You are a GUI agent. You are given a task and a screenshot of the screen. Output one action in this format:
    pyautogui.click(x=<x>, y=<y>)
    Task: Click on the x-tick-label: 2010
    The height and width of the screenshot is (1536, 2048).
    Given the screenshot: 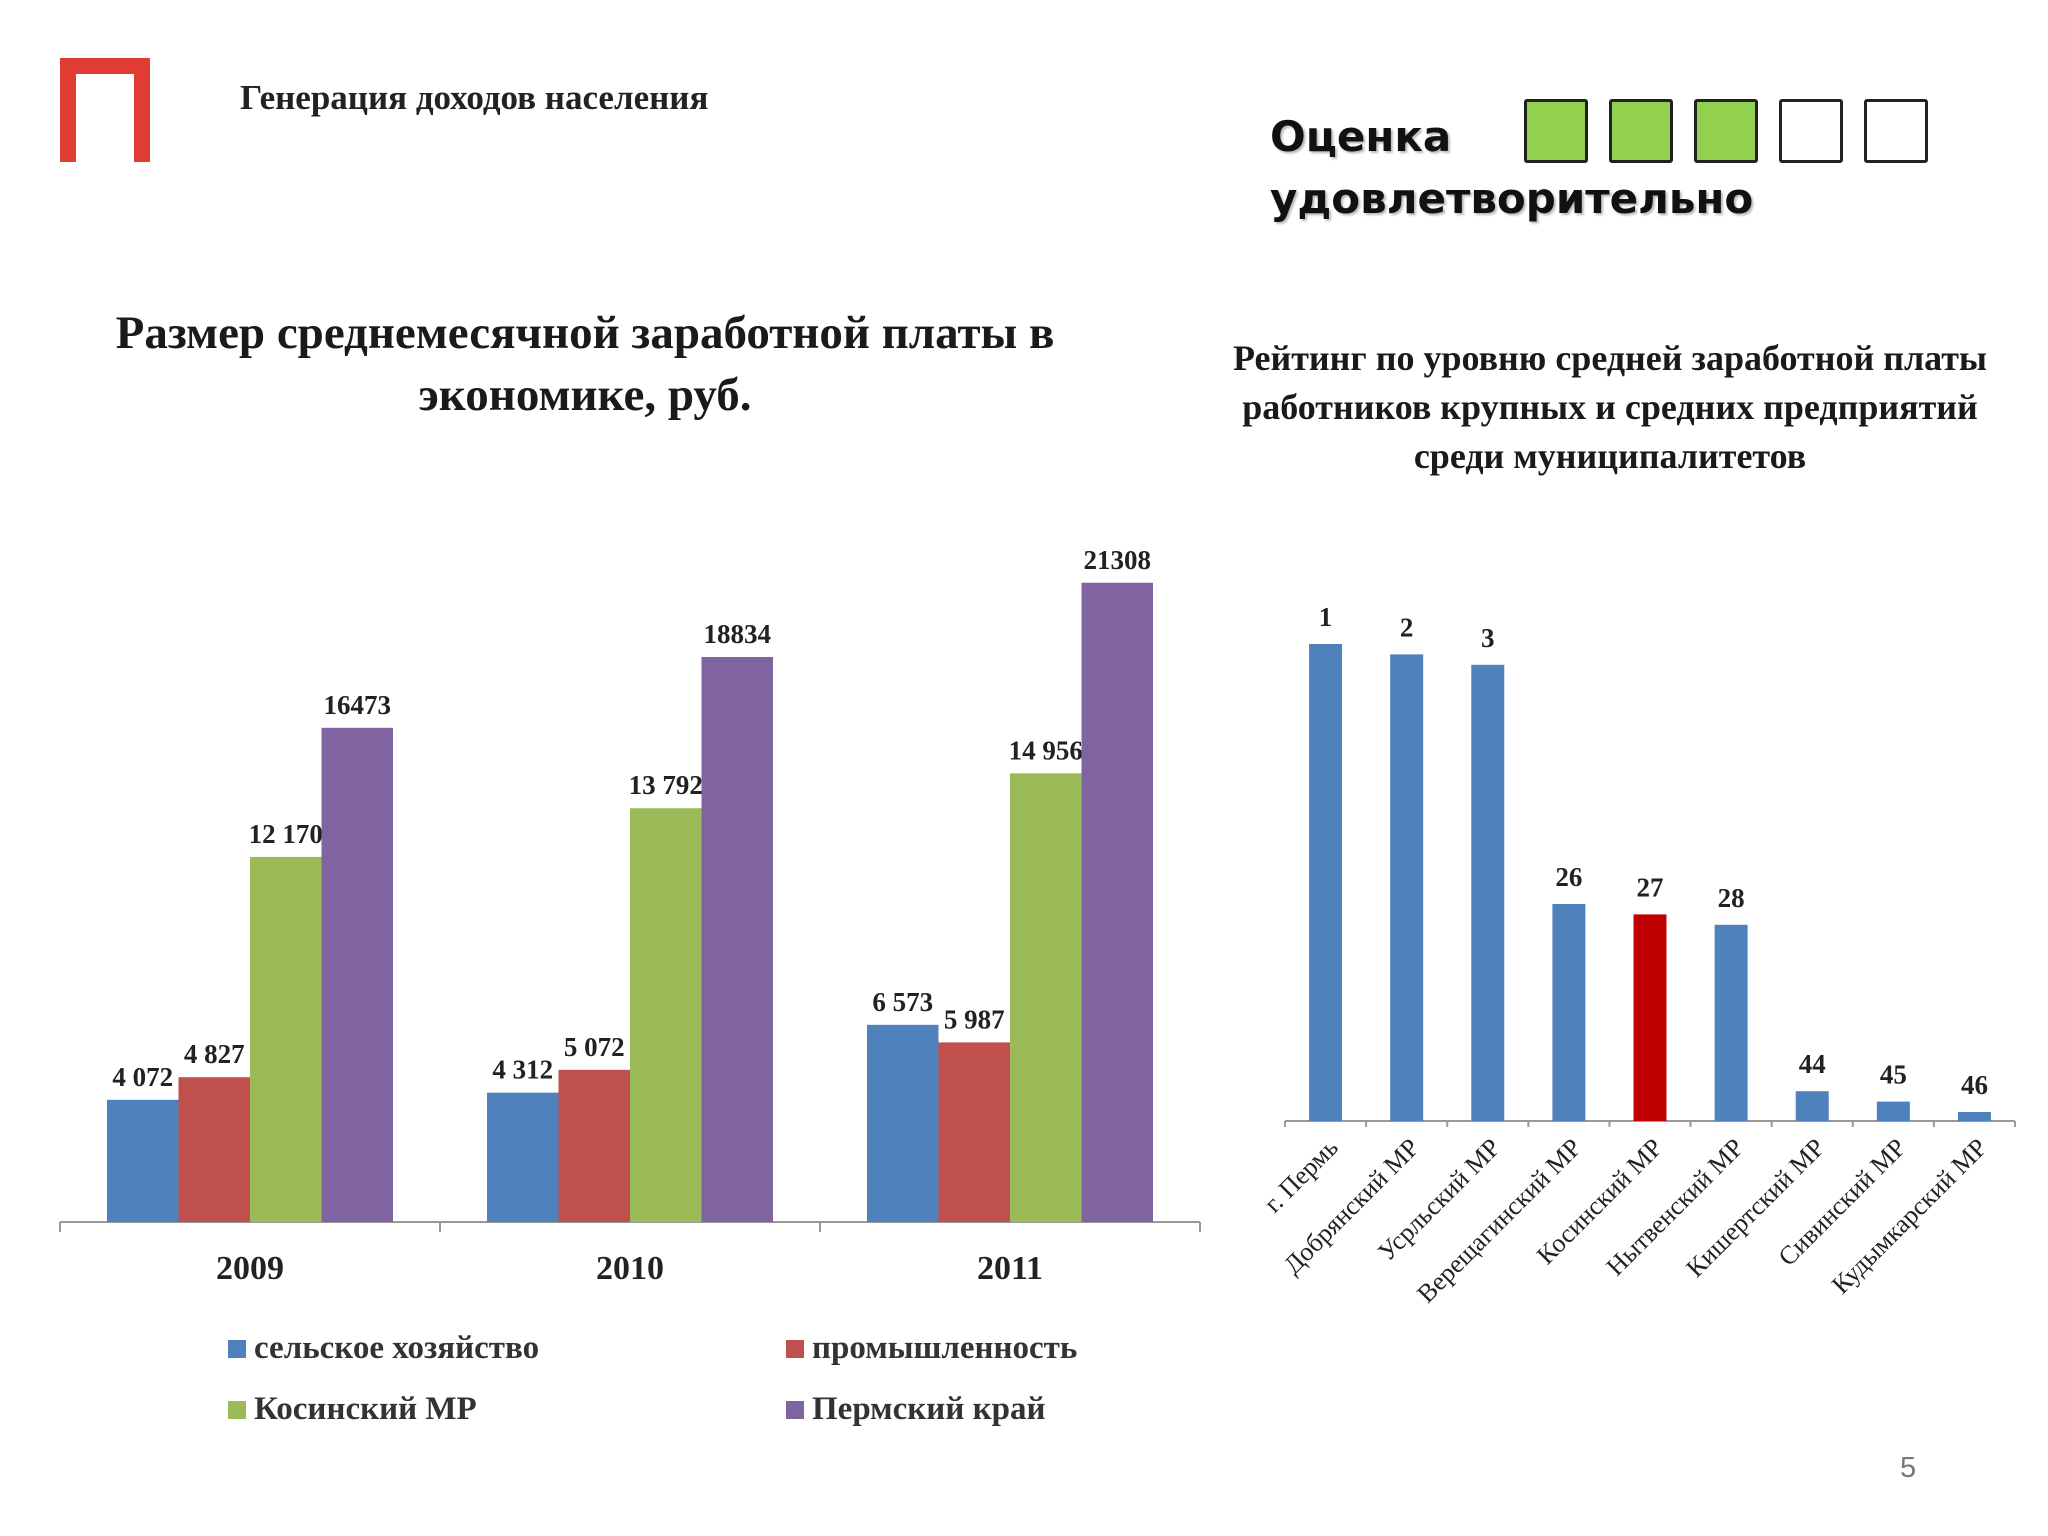 What is the action you would take?
    pyautogui.click(x=630, y=1268)
    